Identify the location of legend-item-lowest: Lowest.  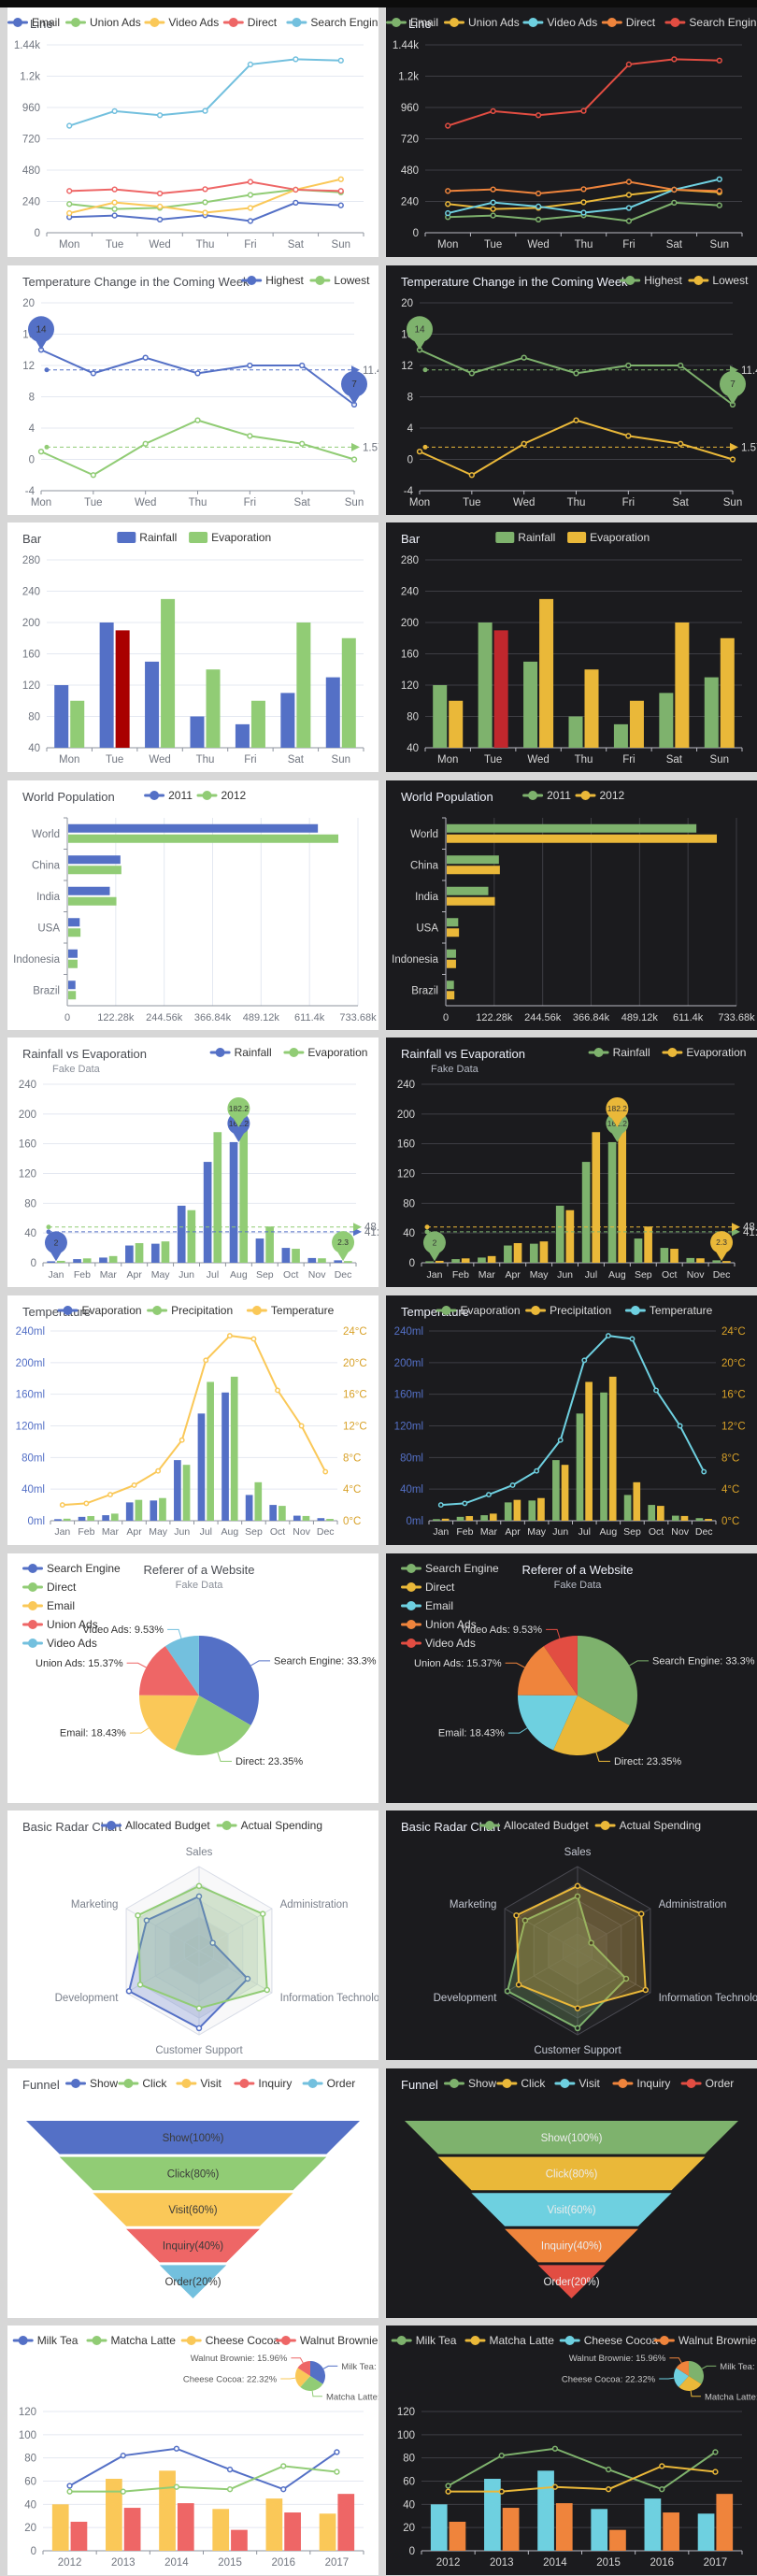
(718, 280).